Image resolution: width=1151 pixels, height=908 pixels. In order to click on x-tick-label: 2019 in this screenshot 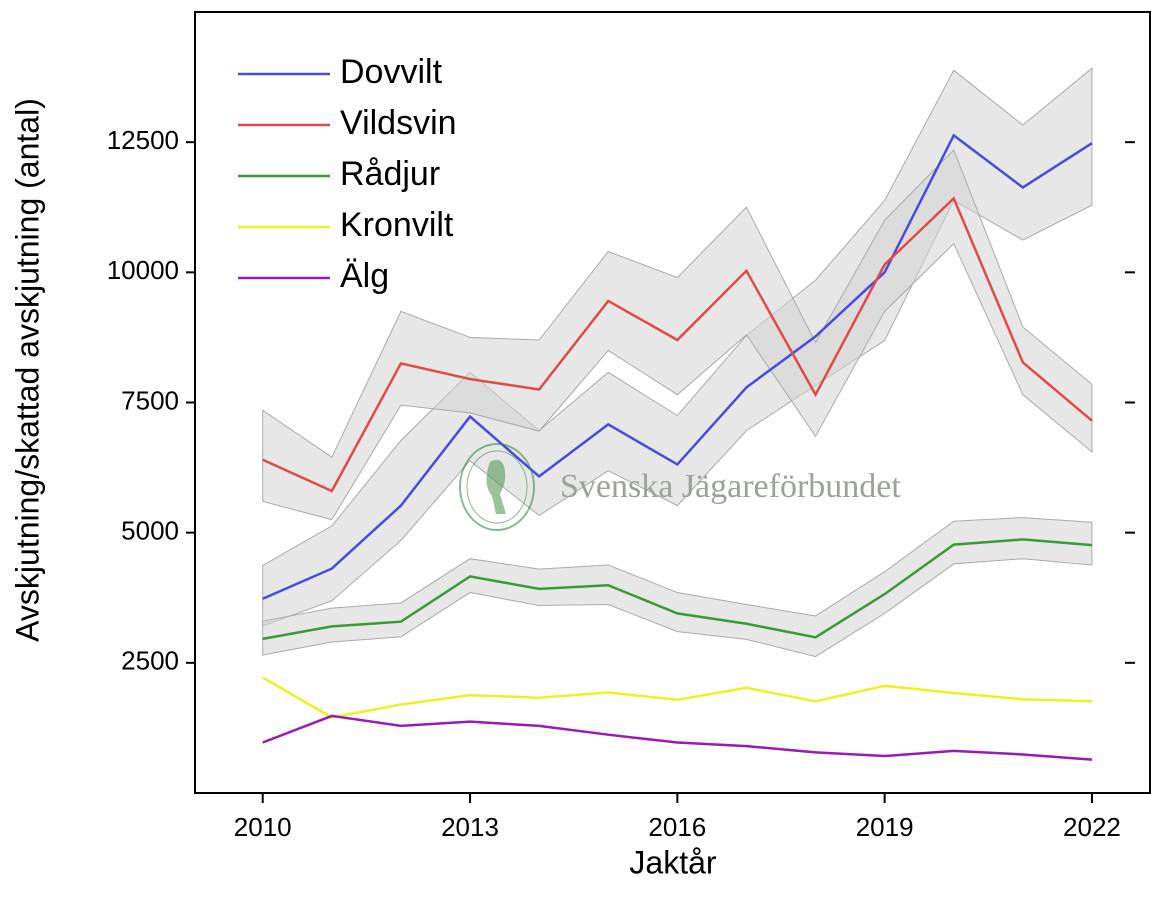, I will do `click(885, 827)`.